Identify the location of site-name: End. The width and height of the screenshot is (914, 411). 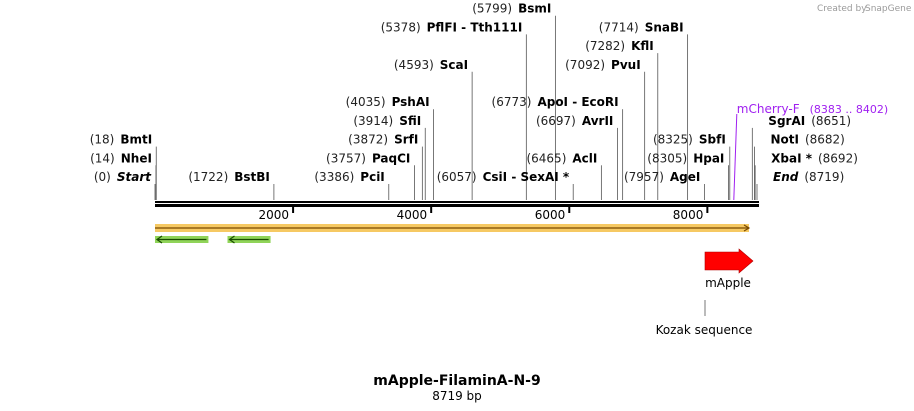
(786, 177).